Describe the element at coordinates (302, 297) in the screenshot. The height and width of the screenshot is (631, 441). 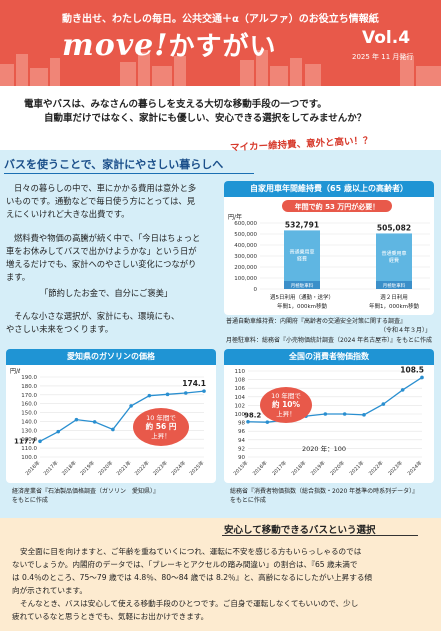
I see `x-category-label: 週5日利用（通勤・送学）` at that location.